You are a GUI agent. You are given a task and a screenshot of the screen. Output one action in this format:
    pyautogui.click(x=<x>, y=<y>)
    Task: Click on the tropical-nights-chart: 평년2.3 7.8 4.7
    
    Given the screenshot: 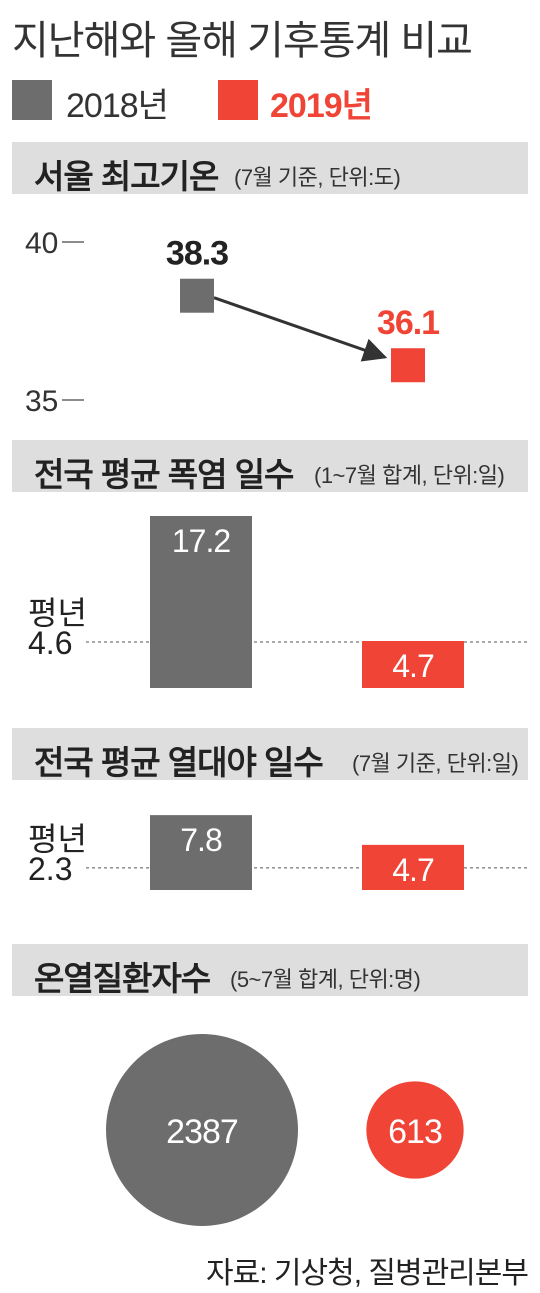 What is the action you would take?
    pyautogui.click(x=279, y=852)
    